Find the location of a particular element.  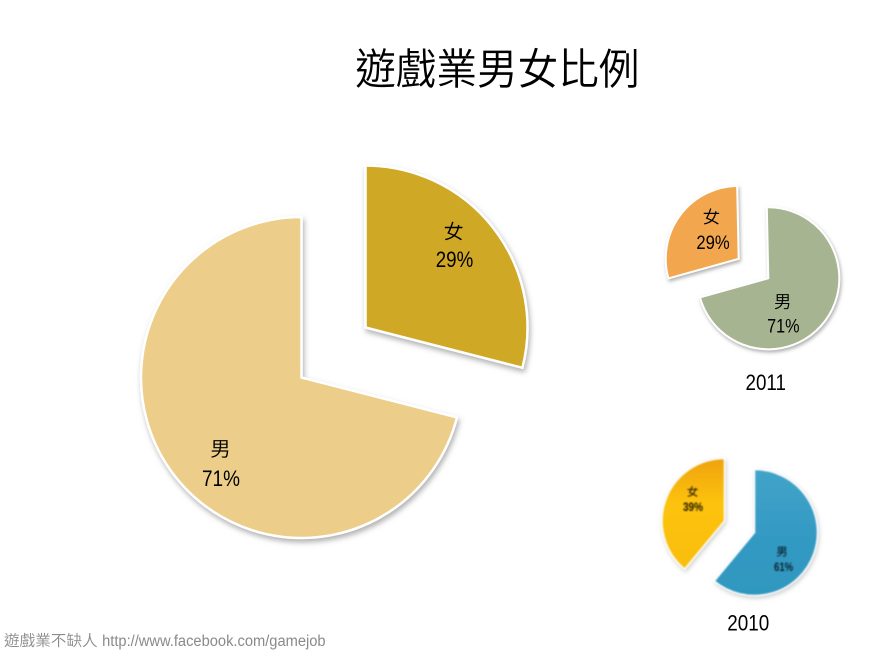

svg-text: 2011 is located at coordinates (766, 382).